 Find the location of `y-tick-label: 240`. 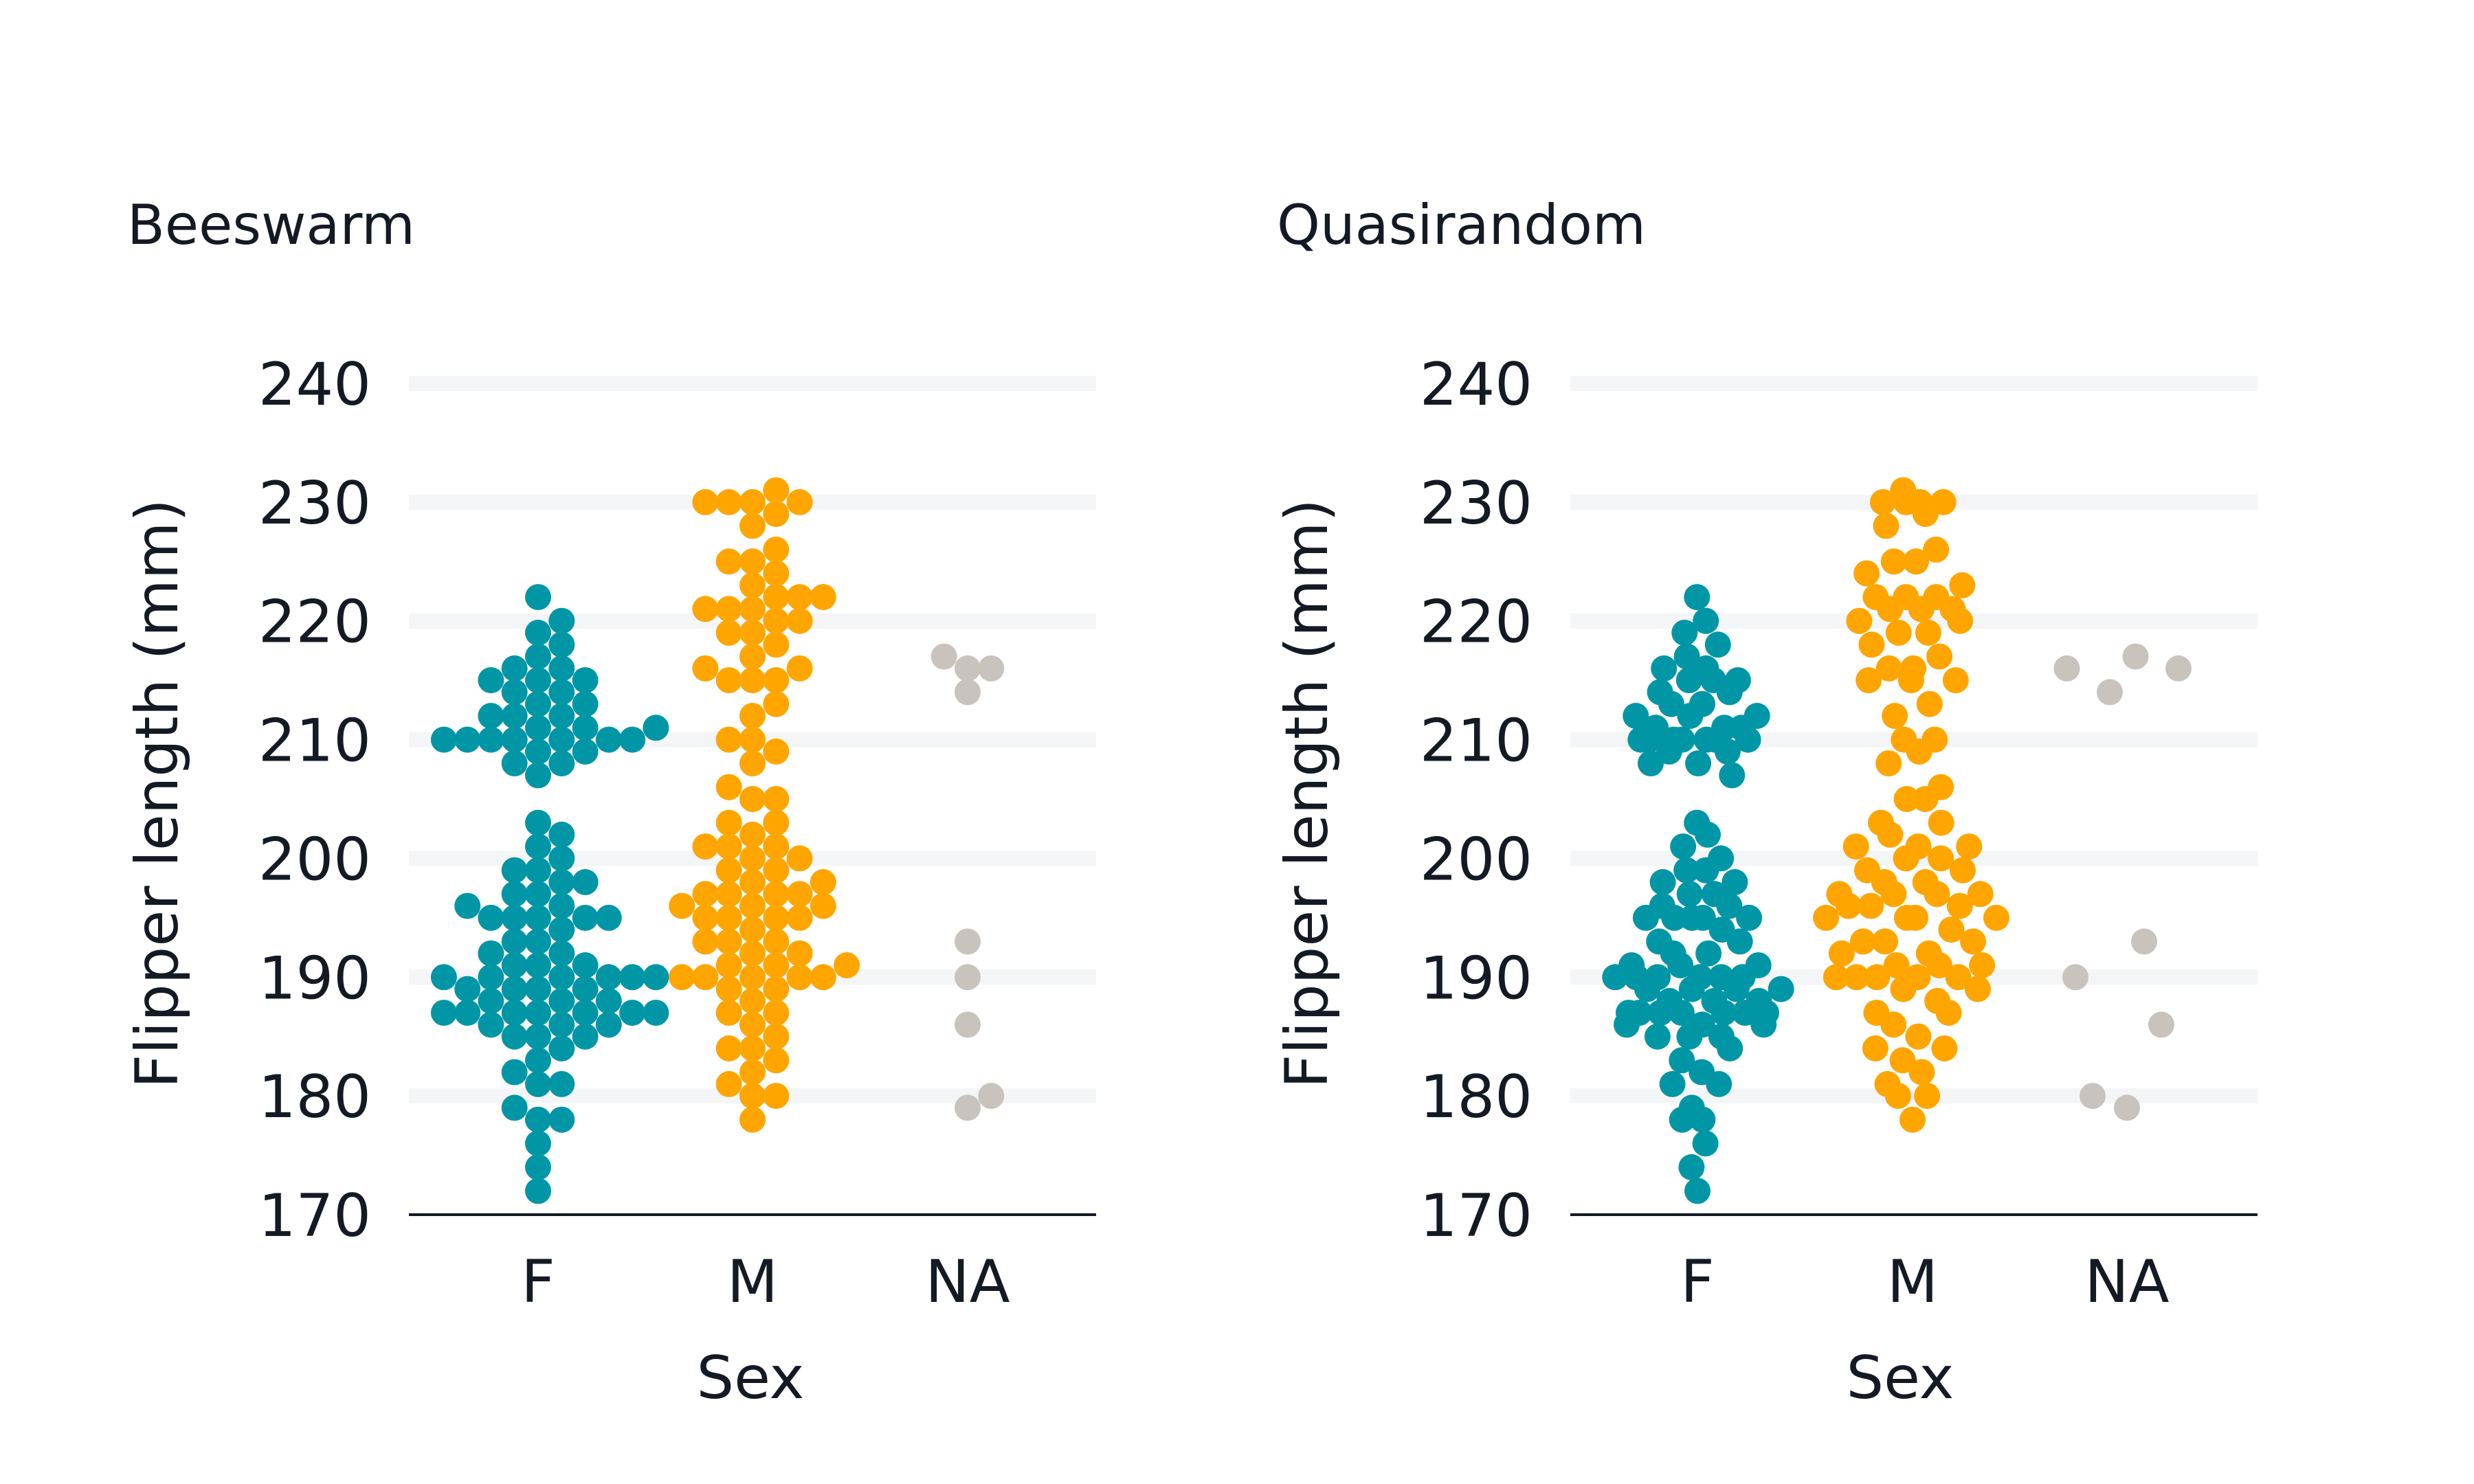

y-tick-label: 240 is located at coordinates (314, 385).